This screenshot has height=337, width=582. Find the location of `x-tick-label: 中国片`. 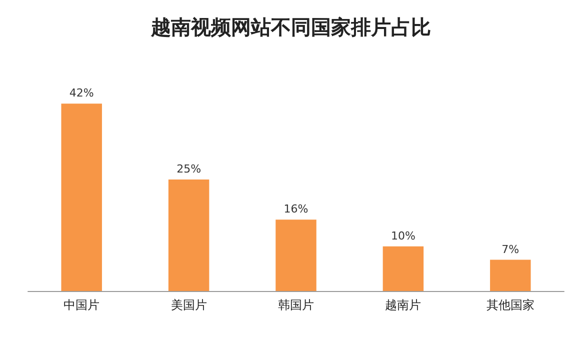

x-tick-label: 中国片 is located at coordinates (82, 305).